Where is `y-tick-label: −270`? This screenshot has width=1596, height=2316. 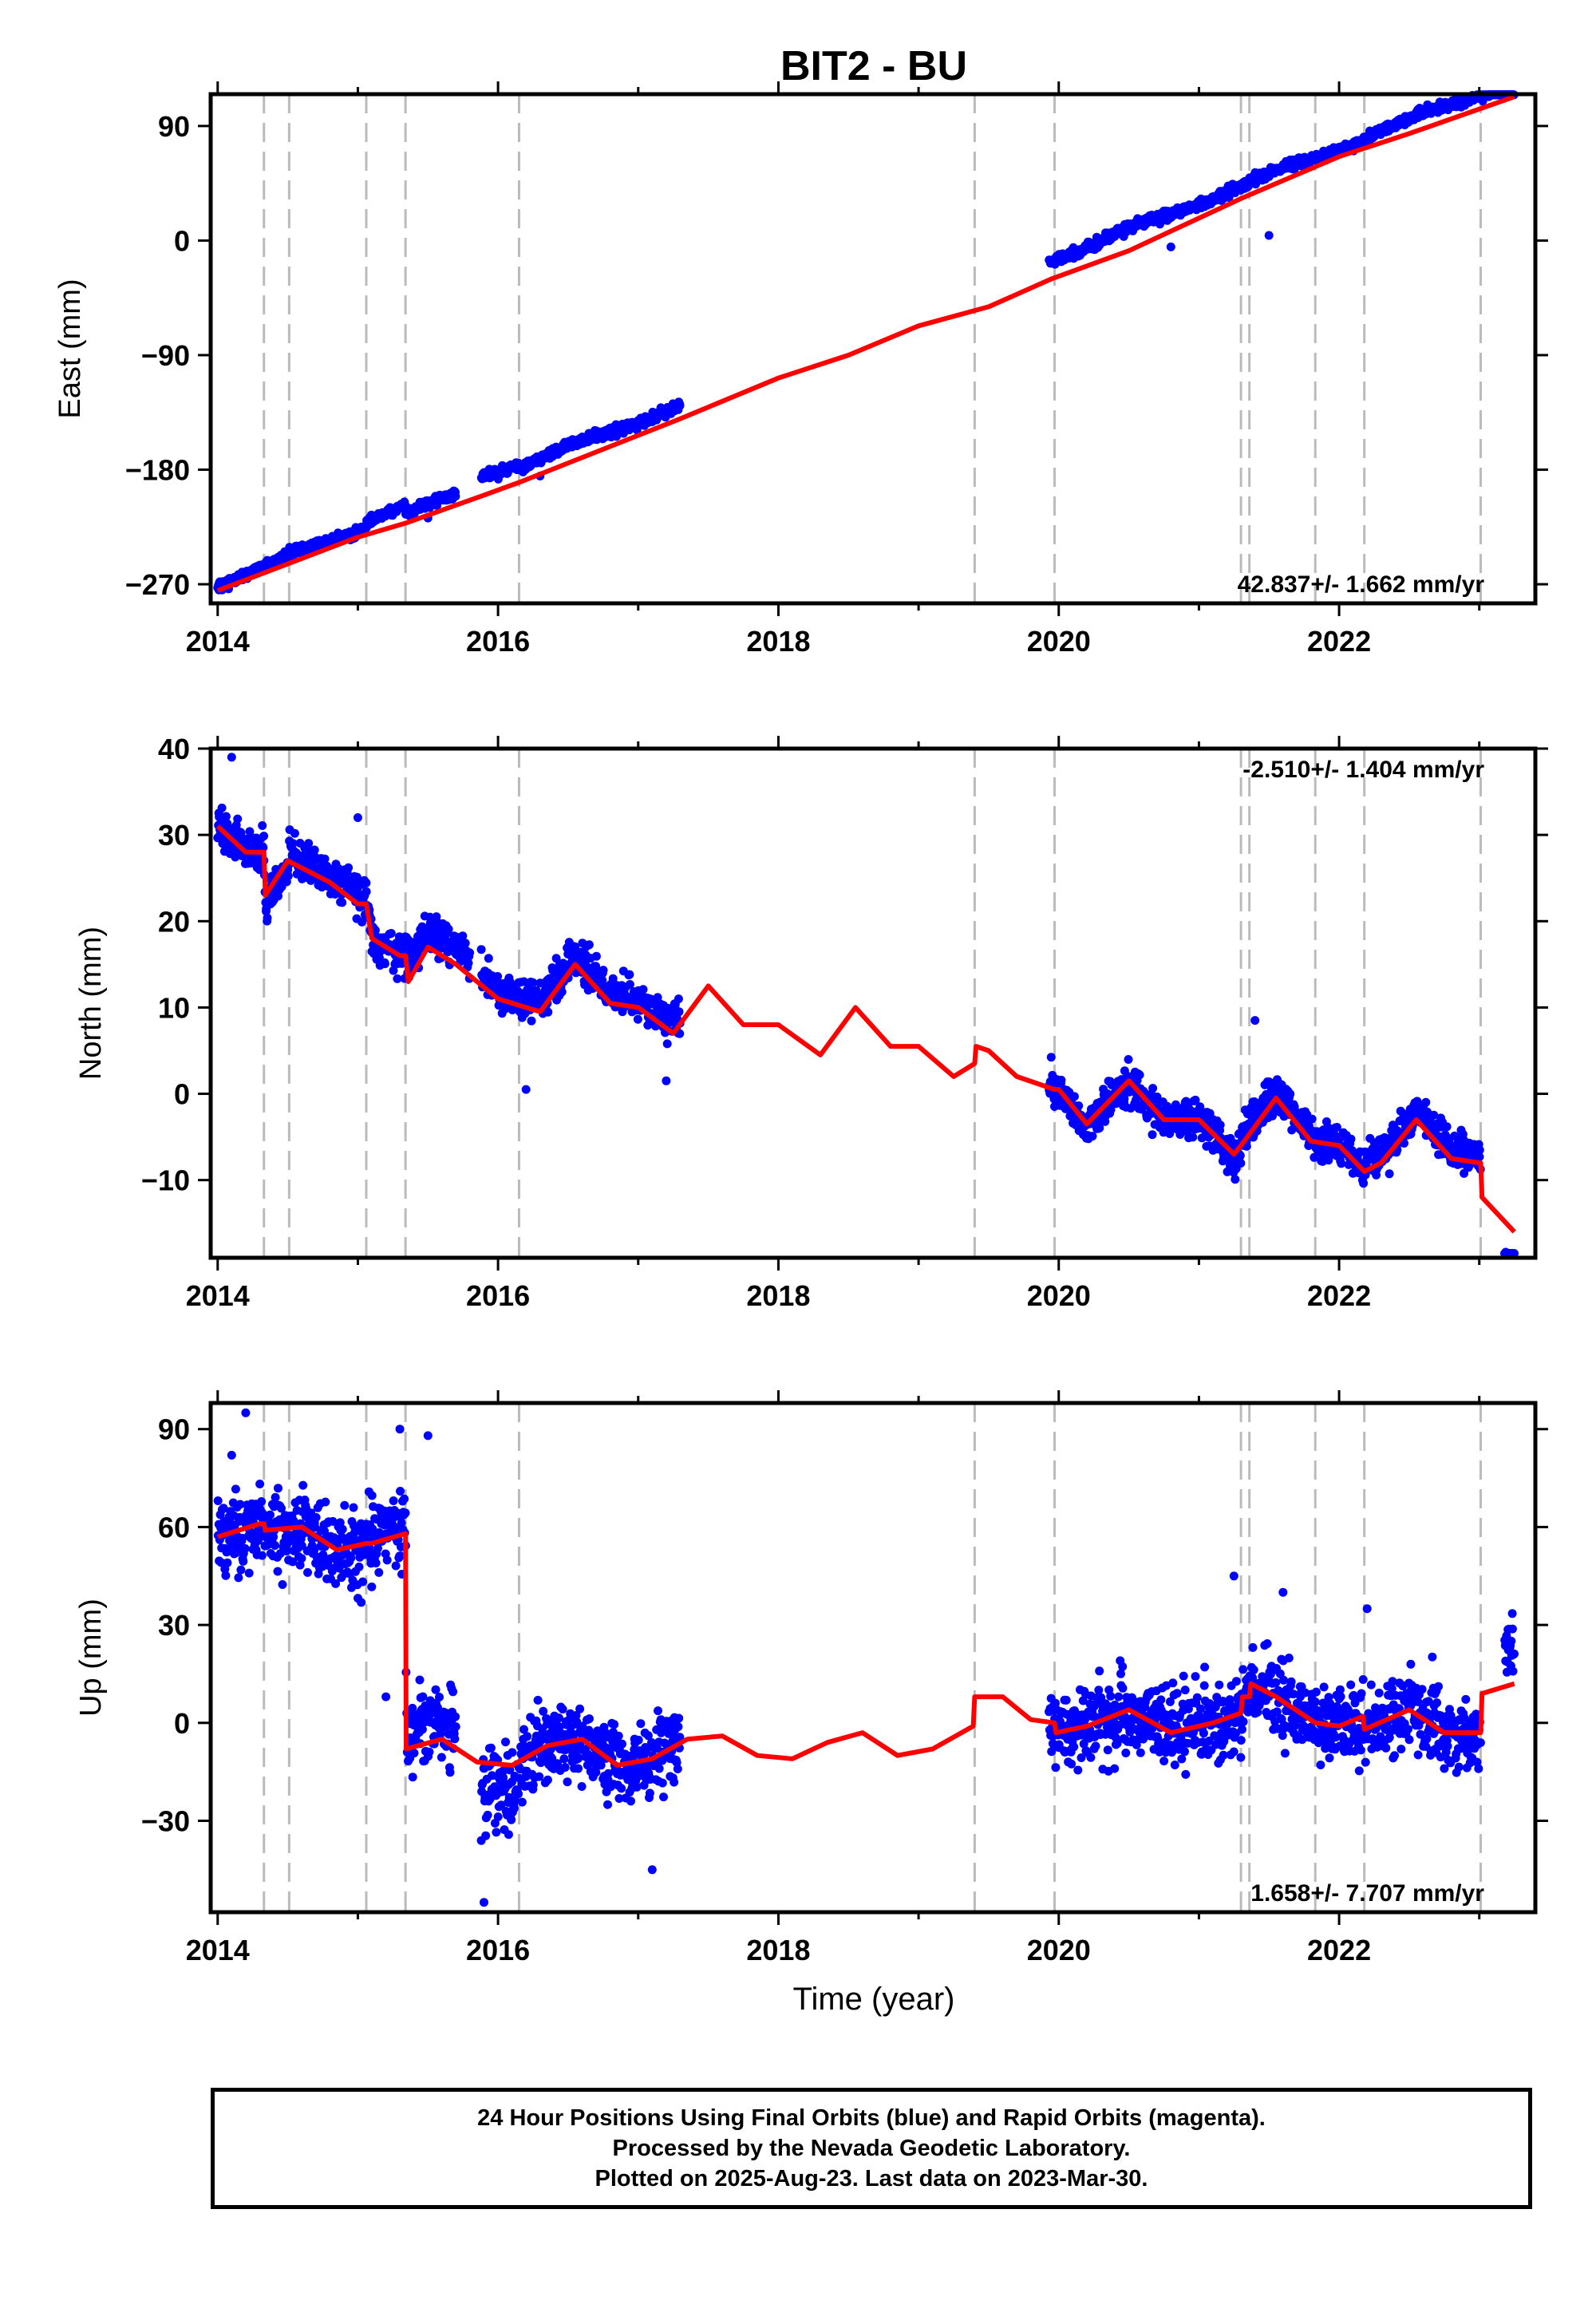 y-tick-label: −270 is located at coordinates (157, 584).